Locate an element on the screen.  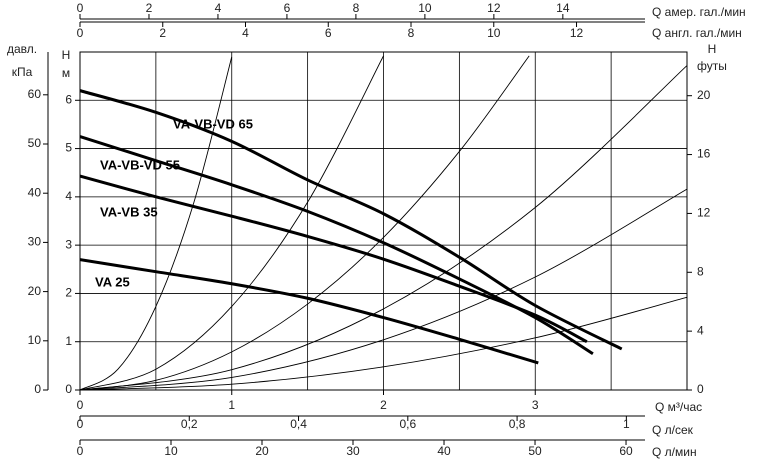
y-tick-label: 6 is located at coordinates (68, 99).